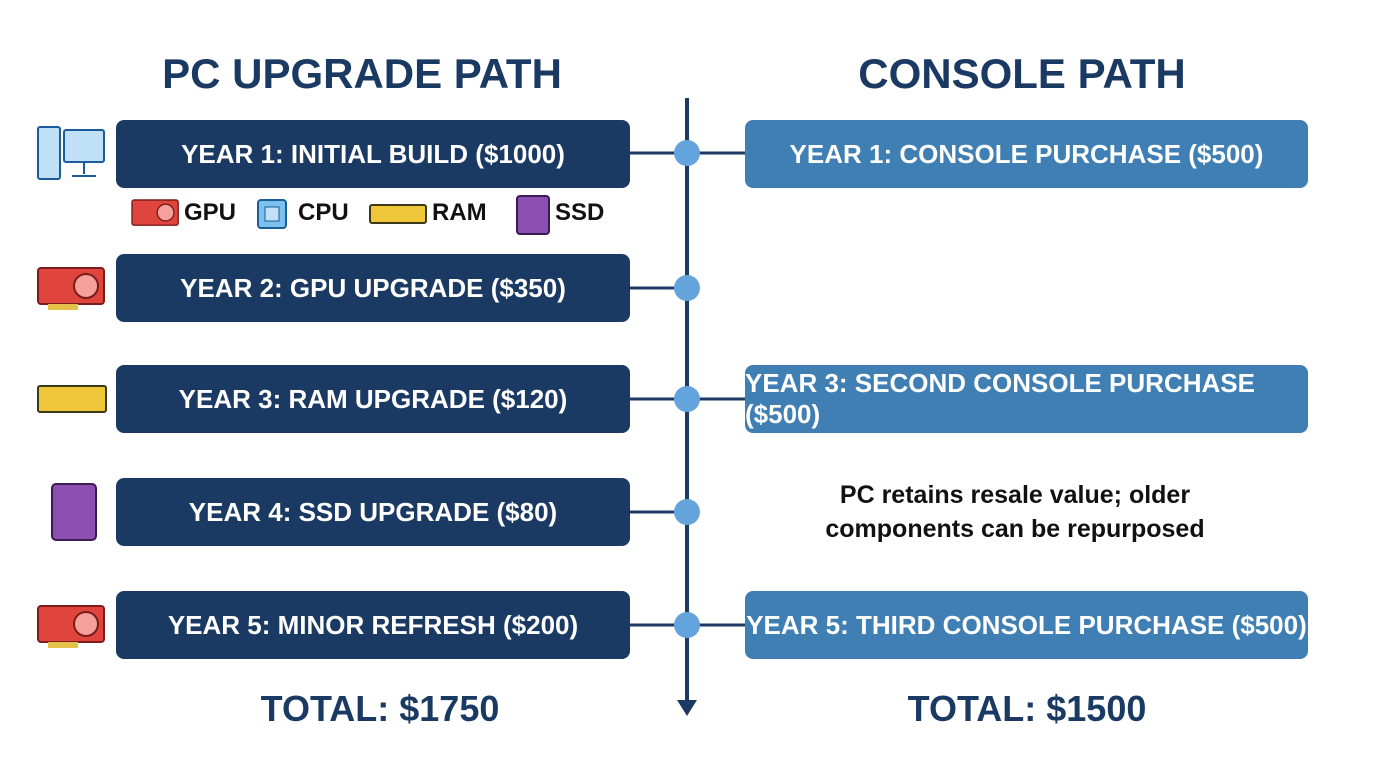 This screenshot has height=768, width=1376. I want to click on pc-title: PC UPGRADE PATH, so click(362, 73).